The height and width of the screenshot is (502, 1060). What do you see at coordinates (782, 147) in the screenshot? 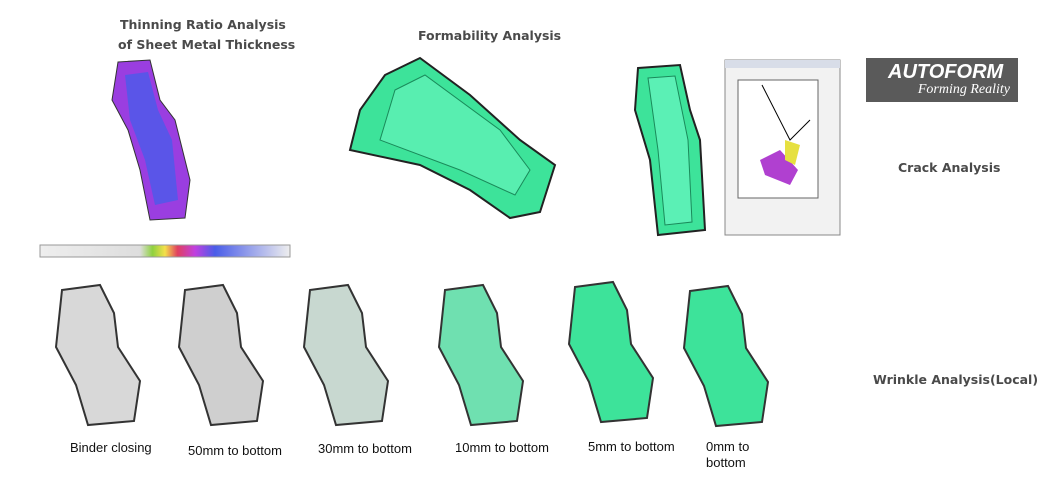
I see `fld-window` at bounding box center [782, 147].